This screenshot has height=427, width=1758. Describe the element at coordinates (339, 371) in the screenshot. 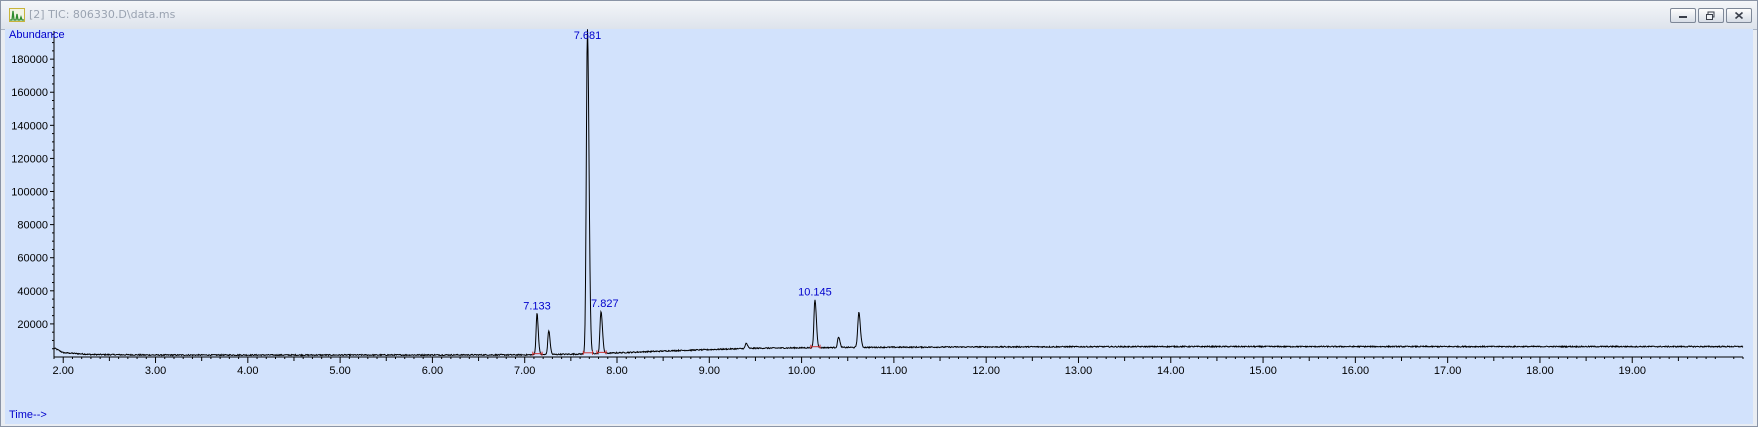

I see `x-tick-label: 5.00` at that location.